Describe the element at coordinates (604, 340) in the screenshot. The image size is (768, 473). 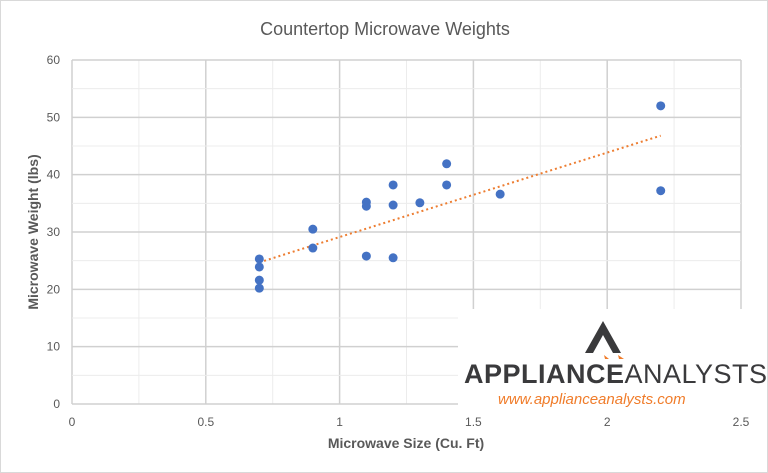
I see `mountain-logo-icon` at that location.